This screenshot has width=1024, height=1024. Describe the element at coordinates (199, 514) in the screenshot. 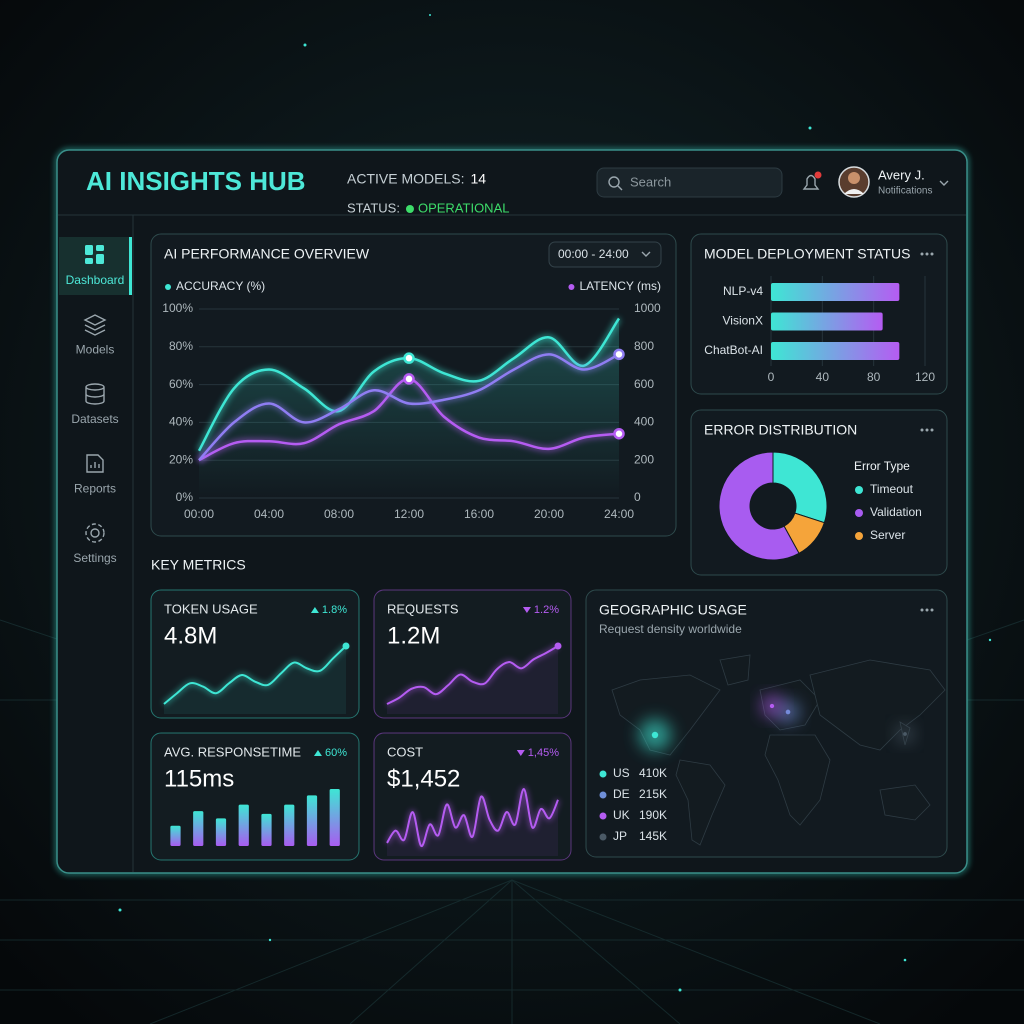

I see `x-tick-label: 00:00` at that location.